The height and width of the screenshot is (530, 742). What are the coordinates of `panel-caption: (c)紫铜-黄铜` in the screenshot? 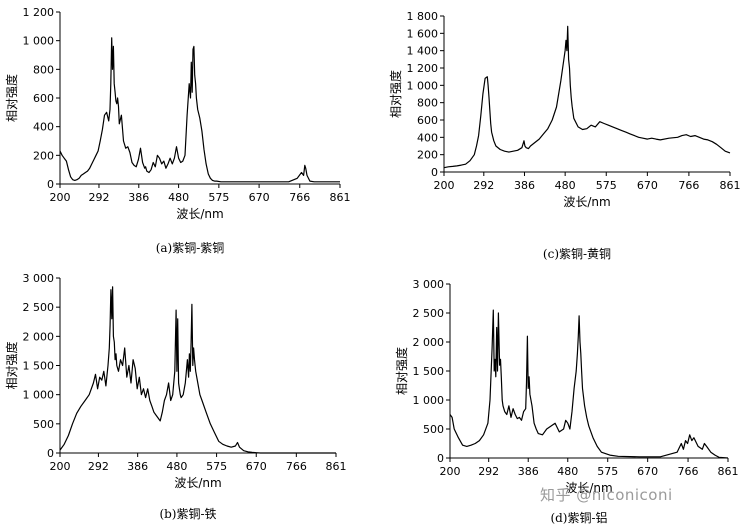 It's located at (577, 253).